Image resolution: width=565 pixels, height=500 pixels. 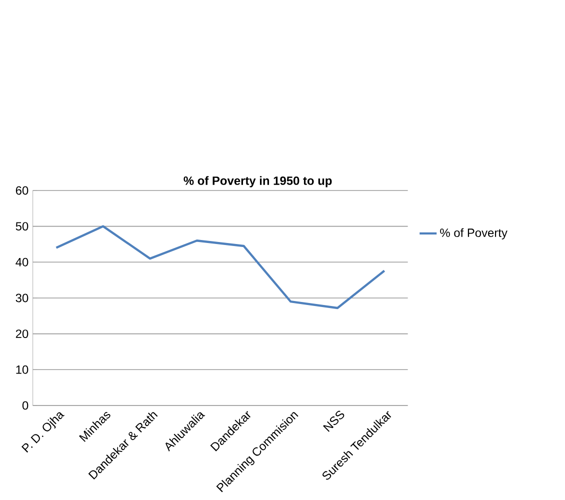 What do you see at coordinates (22, 262) in the screenshot?
I see `y-tick-label: 40` at bounding box center [22, 262].